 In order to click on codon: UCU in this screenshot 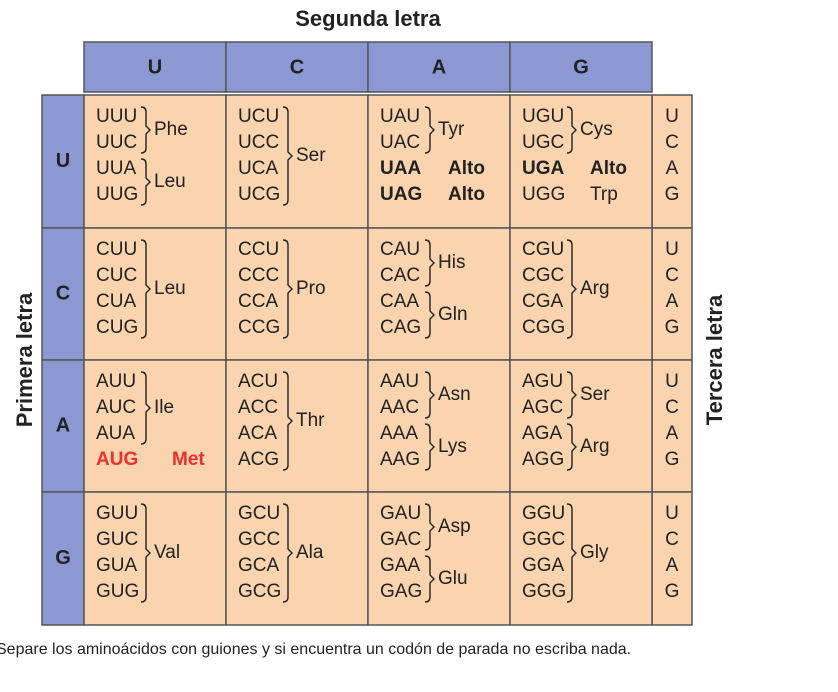, I will do `click(258, 116)`.